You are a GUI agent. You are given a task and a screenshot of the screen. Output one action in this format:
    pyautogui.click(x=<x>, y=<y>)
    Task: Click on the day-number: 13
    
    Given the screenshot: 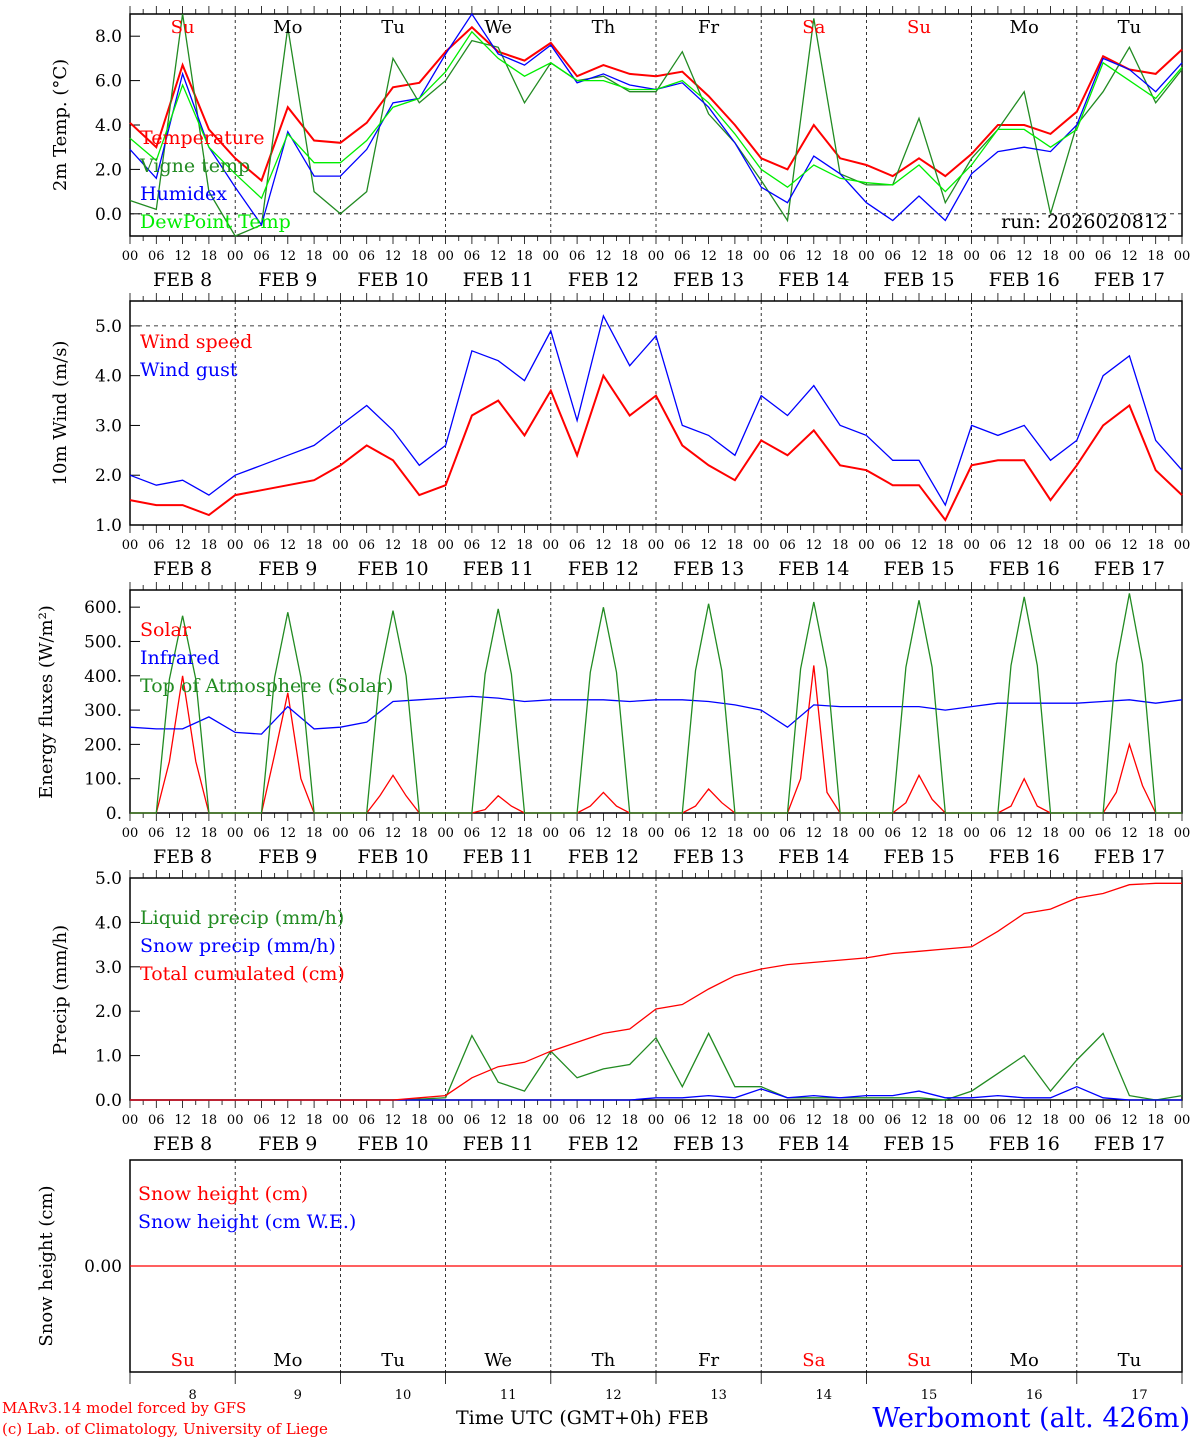 What is the action you would take?
    pyautogui.click(x=718, y=1395)
    